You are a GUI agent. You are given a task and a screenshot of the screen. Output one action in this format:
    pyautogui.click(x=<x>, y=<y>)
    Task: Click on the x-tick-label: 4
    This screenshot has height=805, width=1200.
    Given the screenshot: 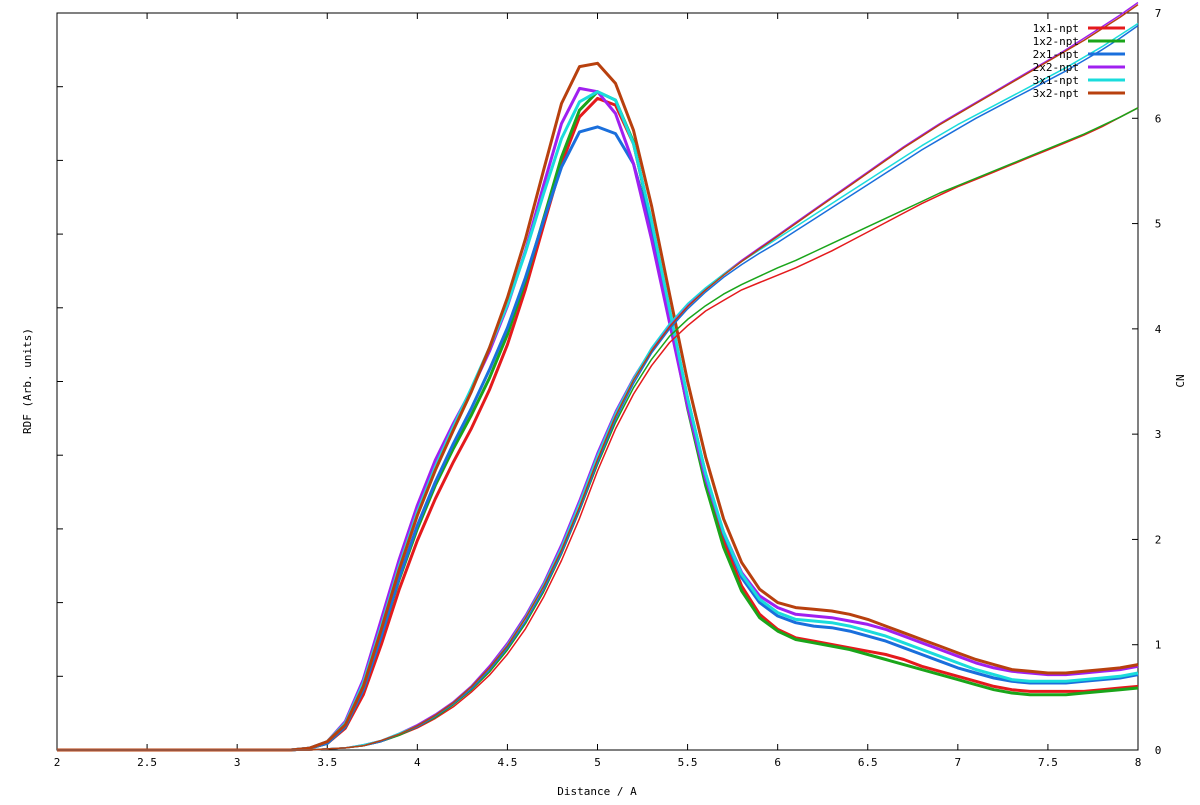 What is the action you would take?
    pyautogui.click(x=417, y=762)
    